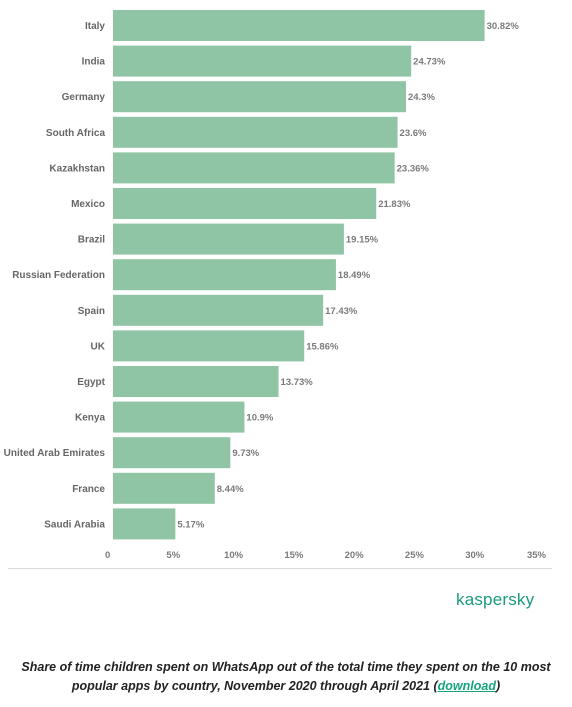  Describe the element at coordinates (74, 524) in the screenshot. I see `category-label: Saudi Arabia` at that location.